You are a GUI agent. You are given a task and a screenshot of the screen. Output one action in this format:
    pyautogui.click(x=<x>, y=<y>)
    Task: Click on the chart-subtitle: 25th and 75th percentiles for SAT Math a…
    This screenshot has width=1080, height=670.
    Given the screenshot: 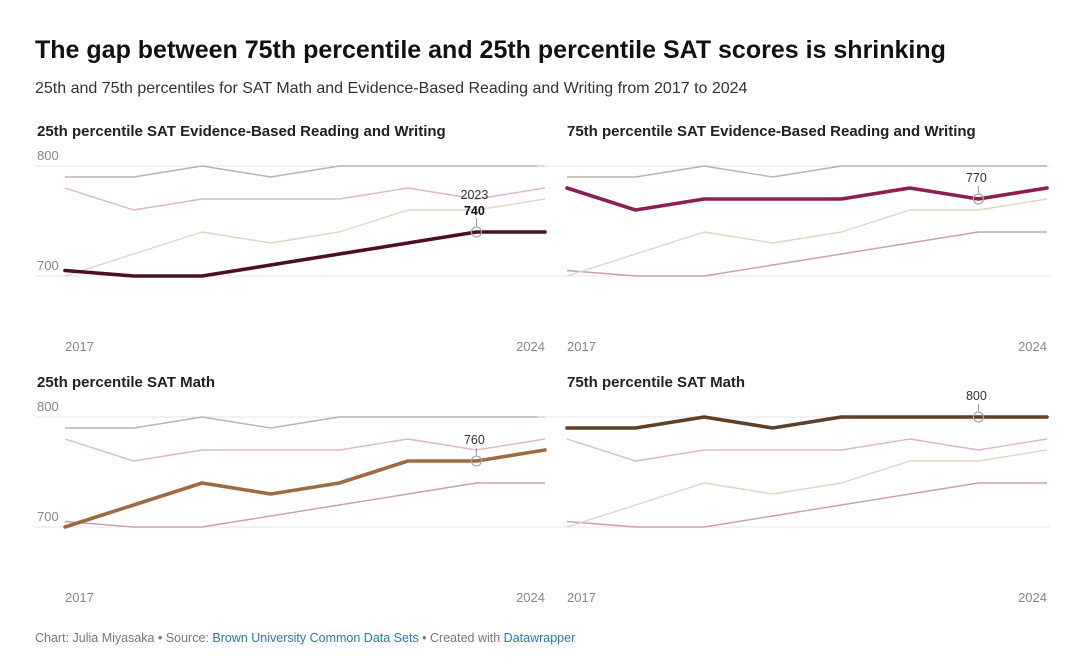 What is the action you would take?
    pyautogui.click(x=391, y=88)
    